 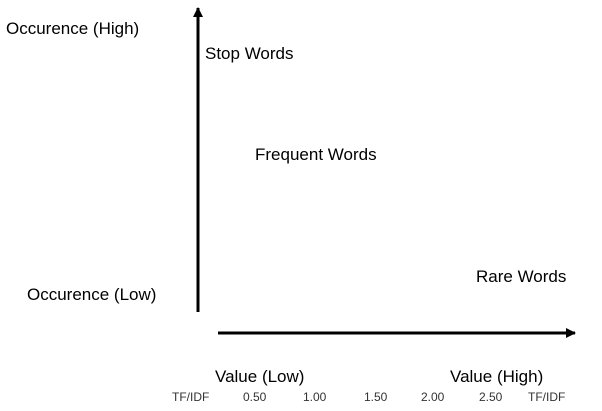 I want to click on tfidf-tick-label: 1.00, so click(x=315, y=397).